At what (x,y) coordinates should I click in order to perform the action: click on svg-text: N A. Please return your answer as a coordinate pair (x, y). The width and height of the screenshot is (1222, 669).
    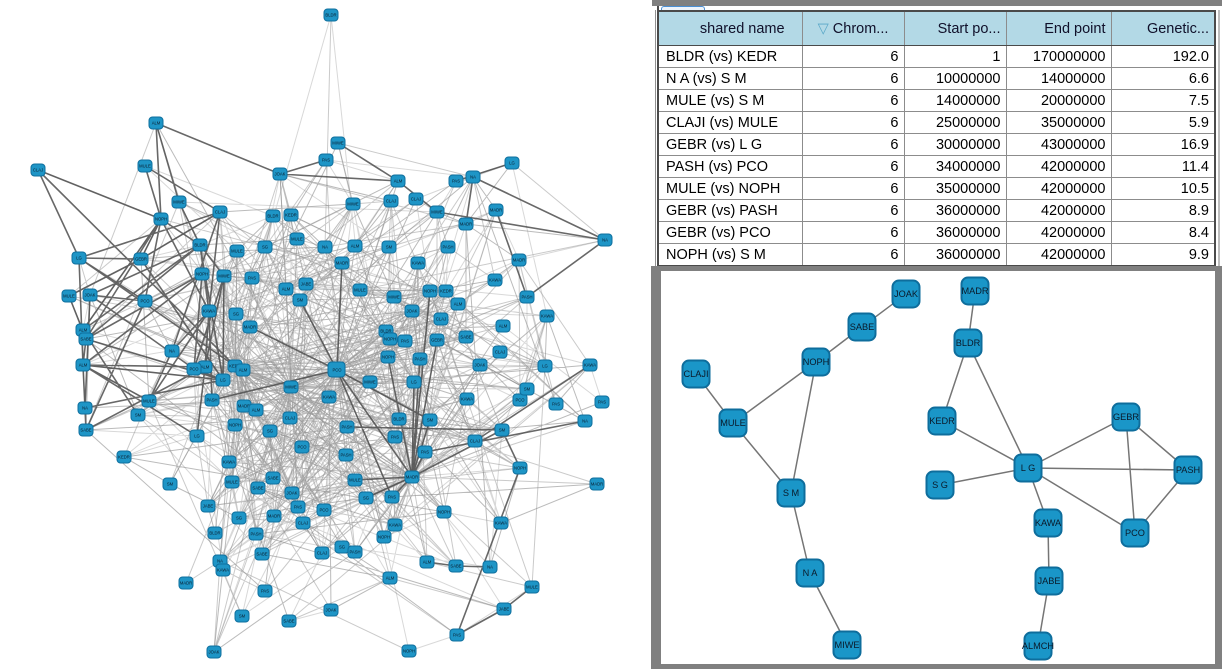
    Looking at the image, I should click on (811, 573).